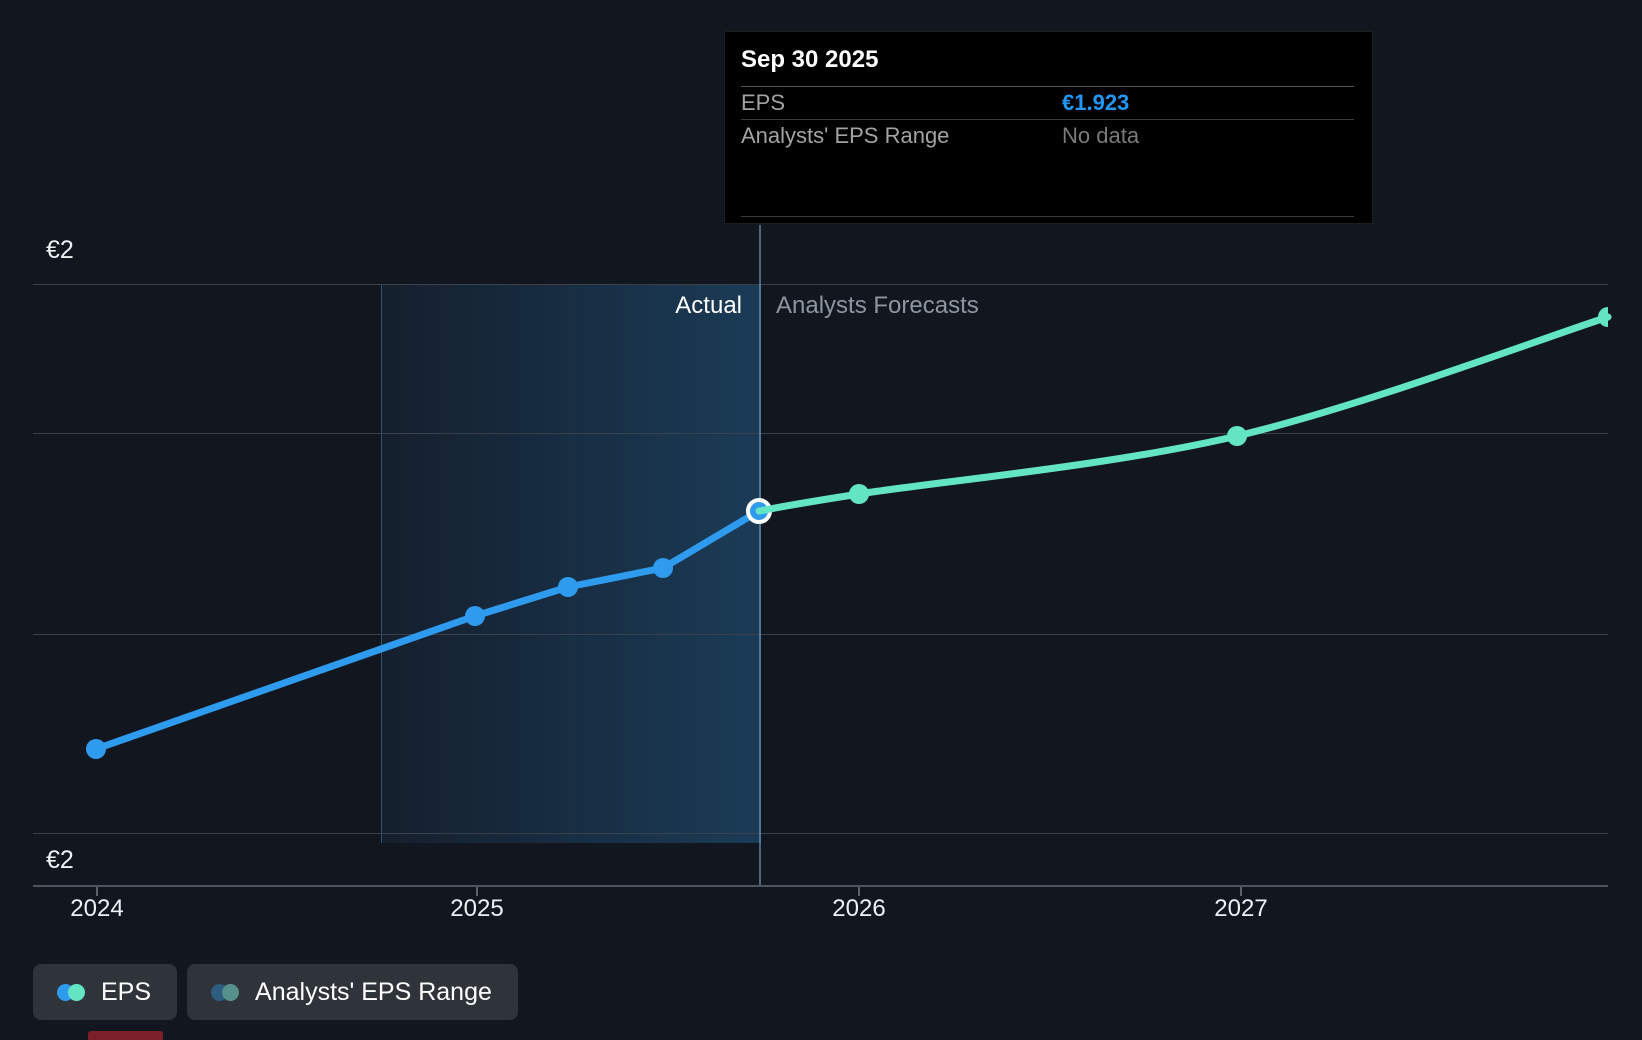  Describe the element at coordinates (760, 555) in the screenshot. I see `actual-forecast-divider` at that location.